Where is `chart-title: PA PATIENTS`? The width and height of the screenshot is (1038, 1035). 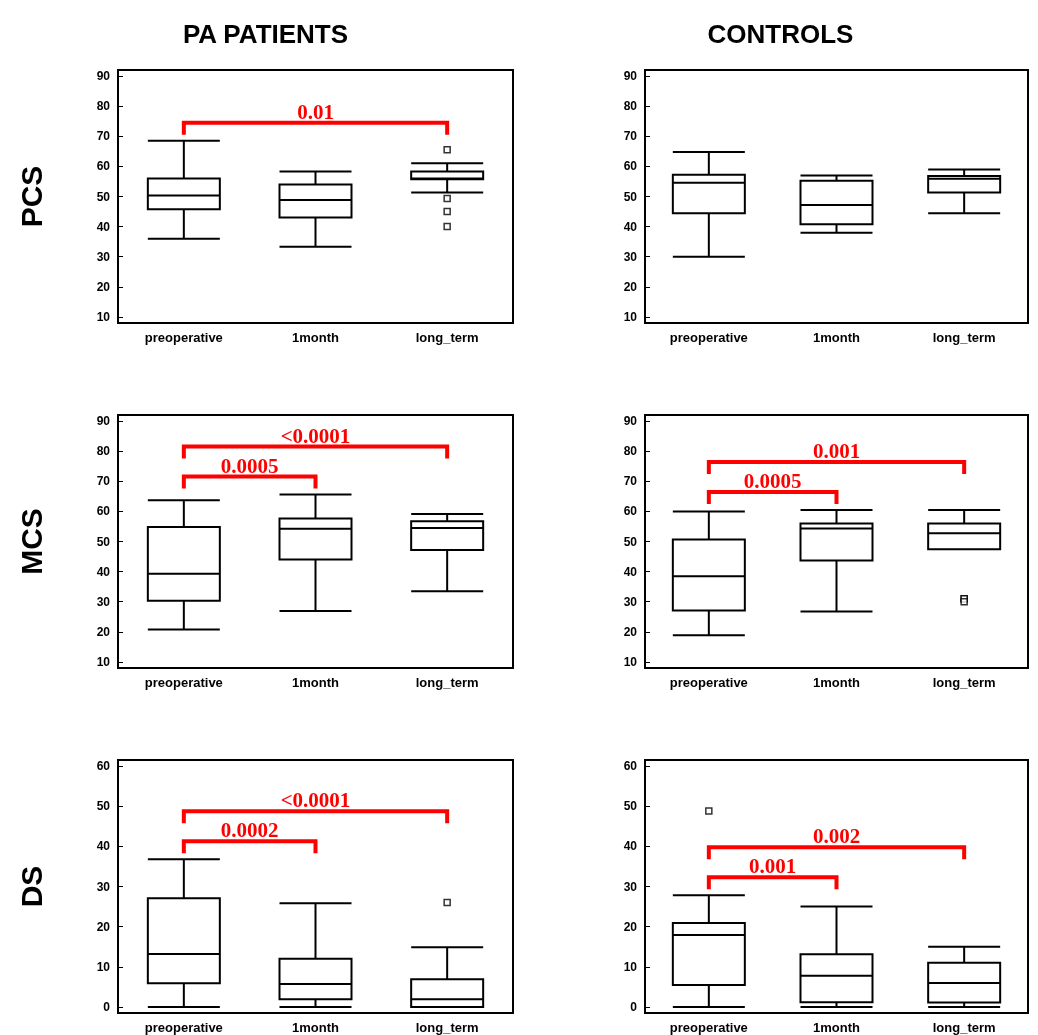 chart-title: PA PATIENTS is located at coordinates (265, 34).